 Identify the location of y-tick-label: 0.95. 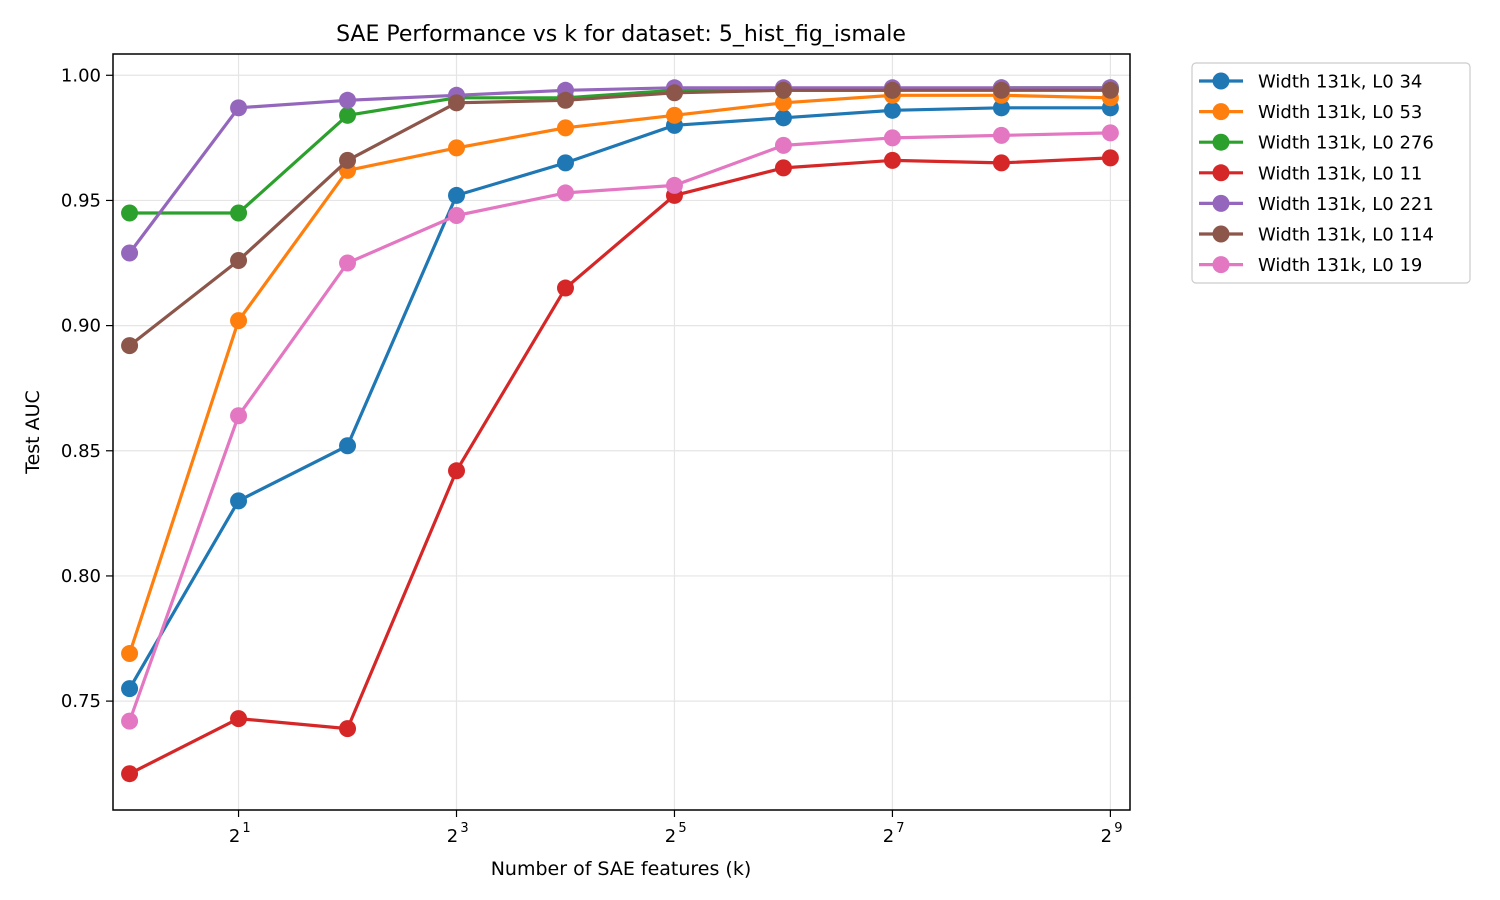
(81, 200).